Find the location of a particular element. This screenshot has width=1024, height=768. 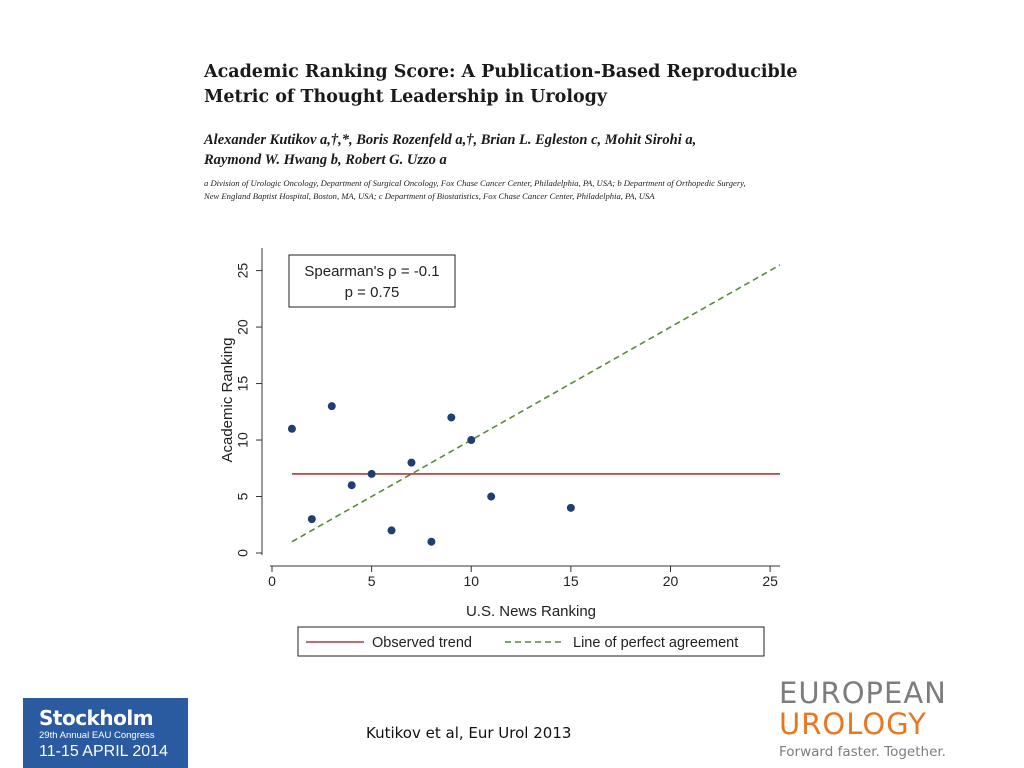

x-tick-label: 25 is located at coordinates (770, 581).